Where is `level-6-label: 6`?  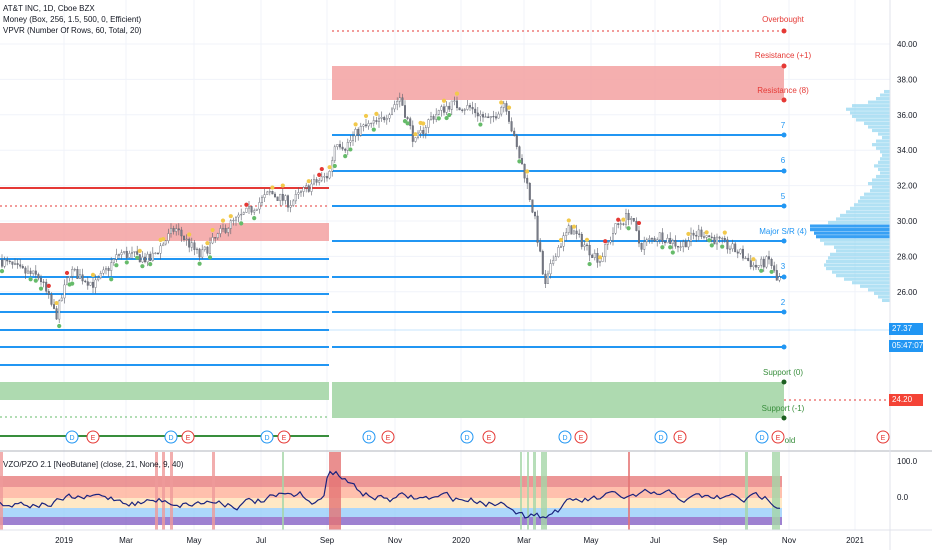
level-6-label: 6 is located at coordinates (783, 160).